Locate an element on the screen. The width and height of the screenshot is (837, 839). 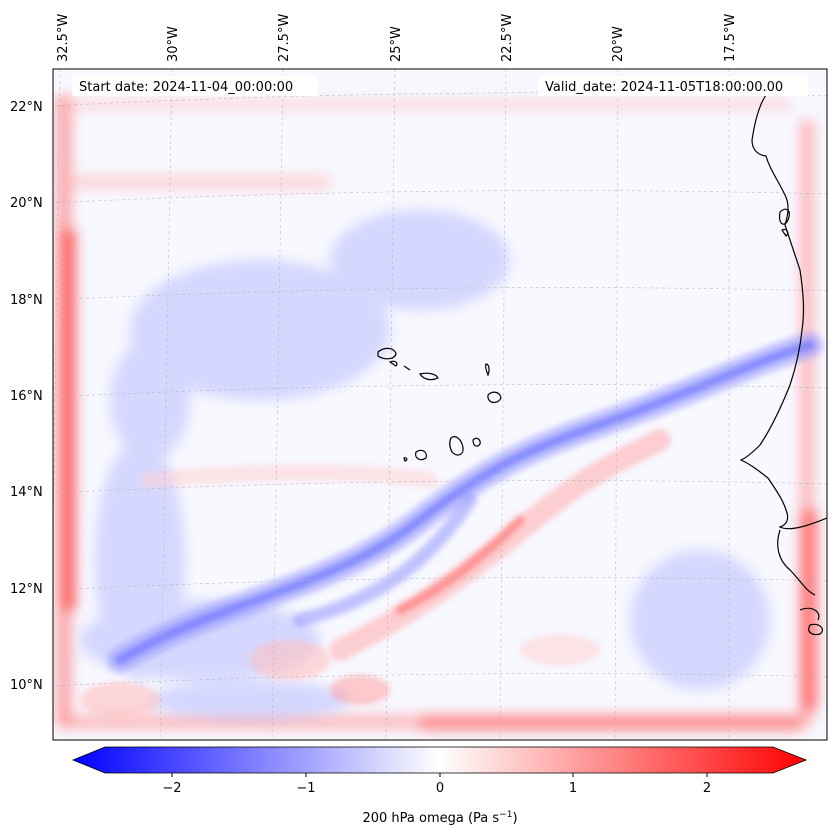
colorbar-label: 200 hPa omega (Pa s−1) is located at coordinates (439, 818).